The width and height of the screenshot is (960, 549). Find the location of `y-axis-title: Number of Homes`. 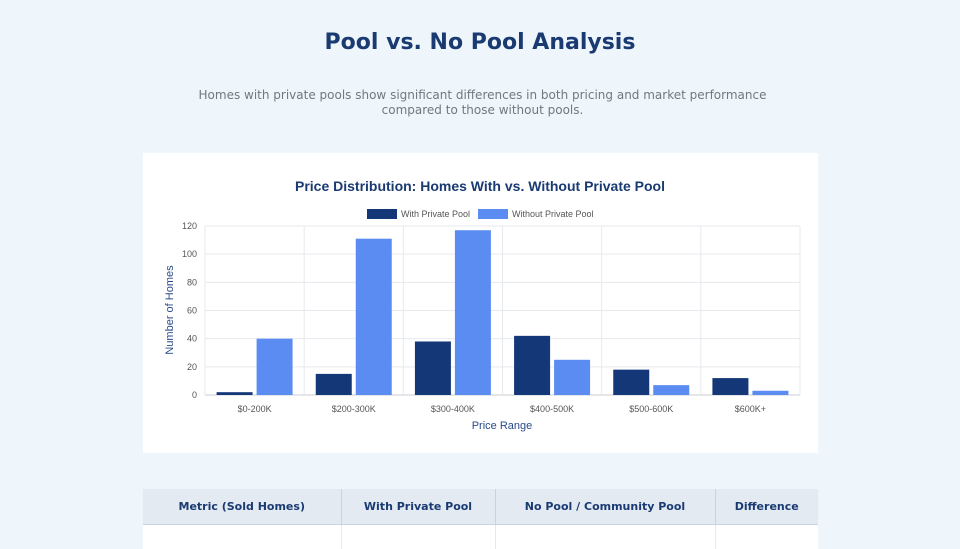

y-axis-title: Number of Homes is located at coordinates (170, 310).